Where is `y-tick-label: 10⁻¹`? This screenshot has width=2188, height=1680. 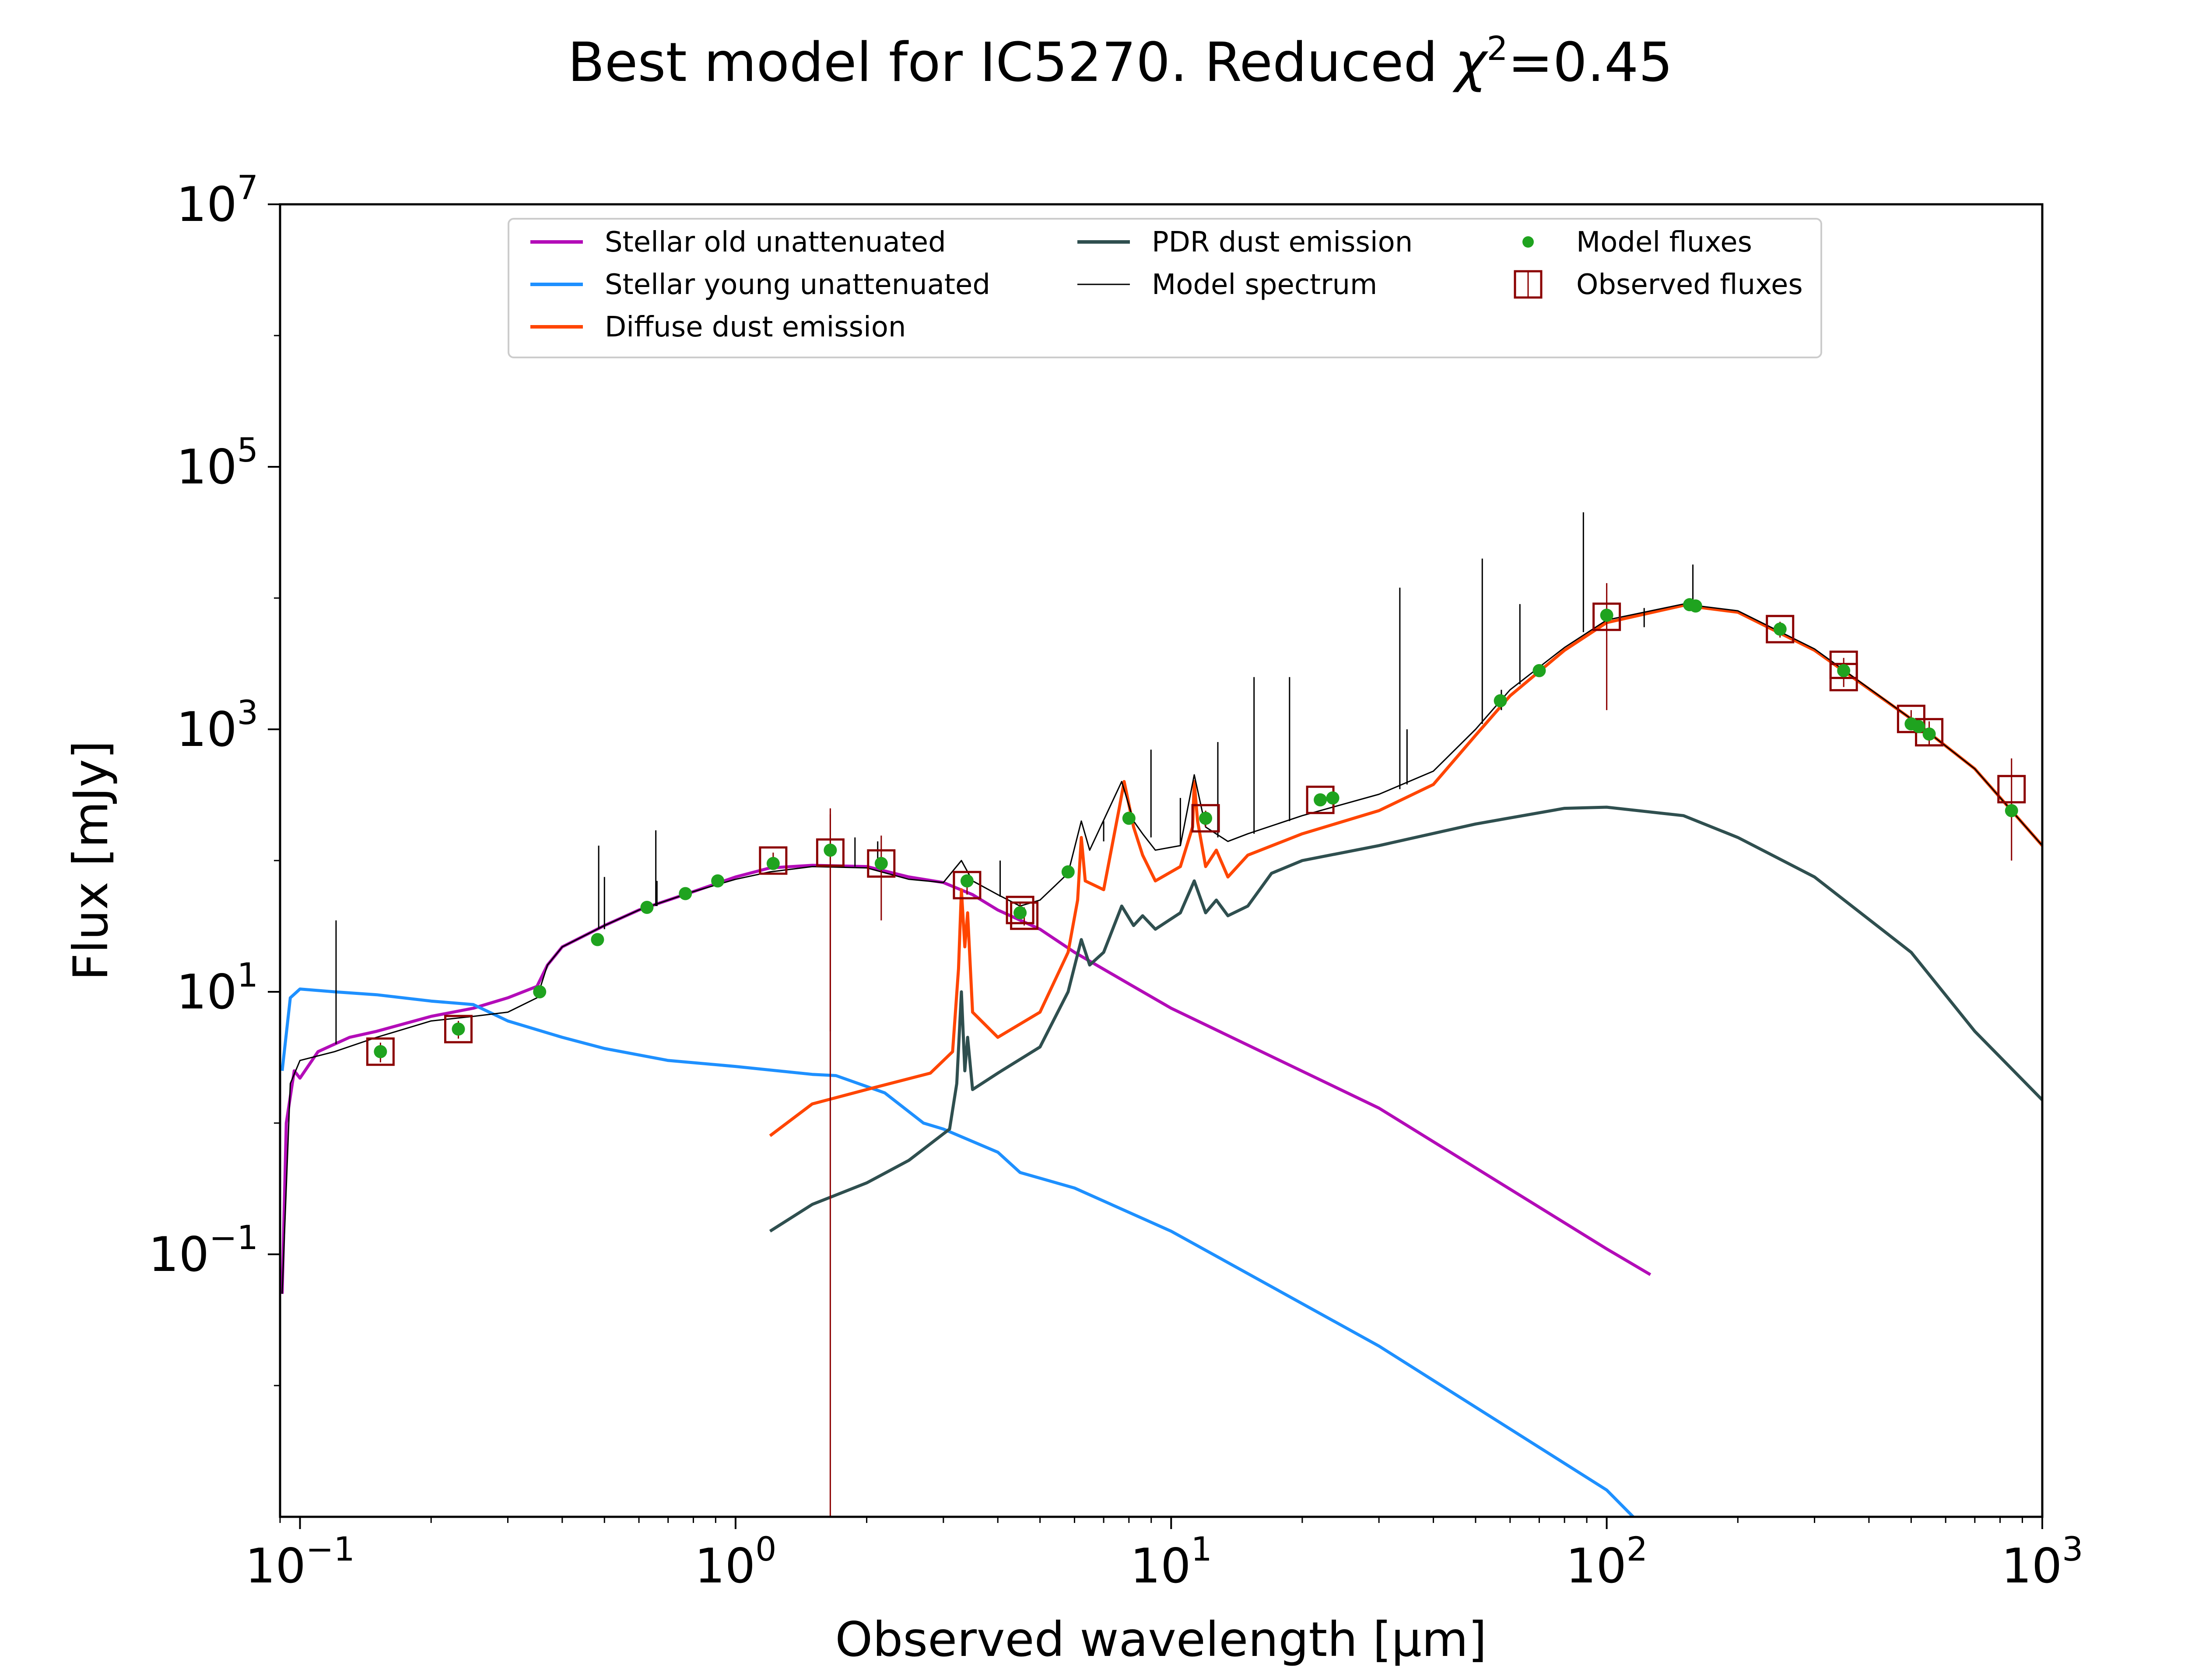
y-tick-label: 10⁻¹ is located at coordinates (203, 1250).